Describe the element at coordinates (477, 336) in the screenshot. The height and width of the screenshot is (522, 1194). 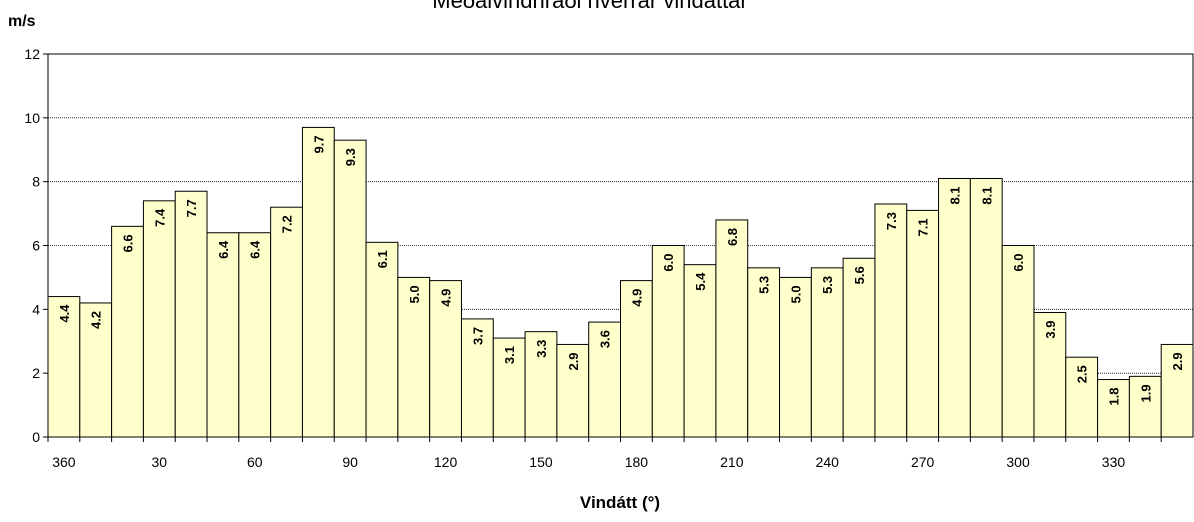
I see `value-label: 3.7` at that location.